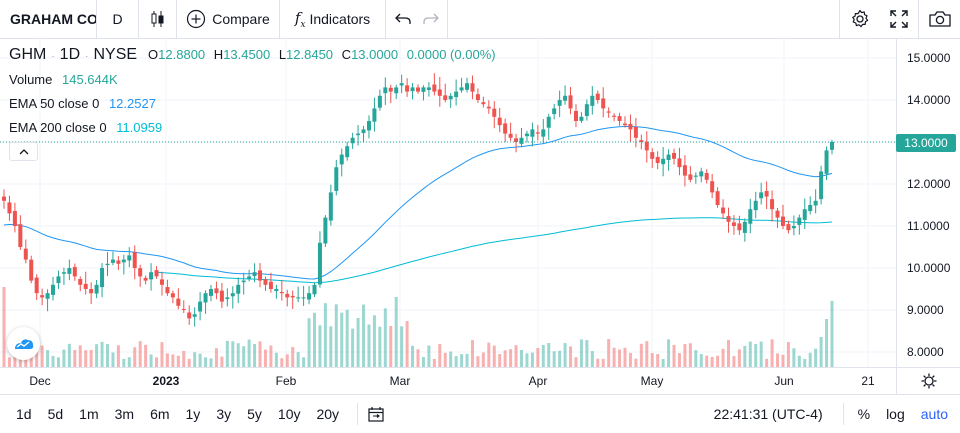 The image size is (960, 433). I want to click on settings-button, so click(859, 19).